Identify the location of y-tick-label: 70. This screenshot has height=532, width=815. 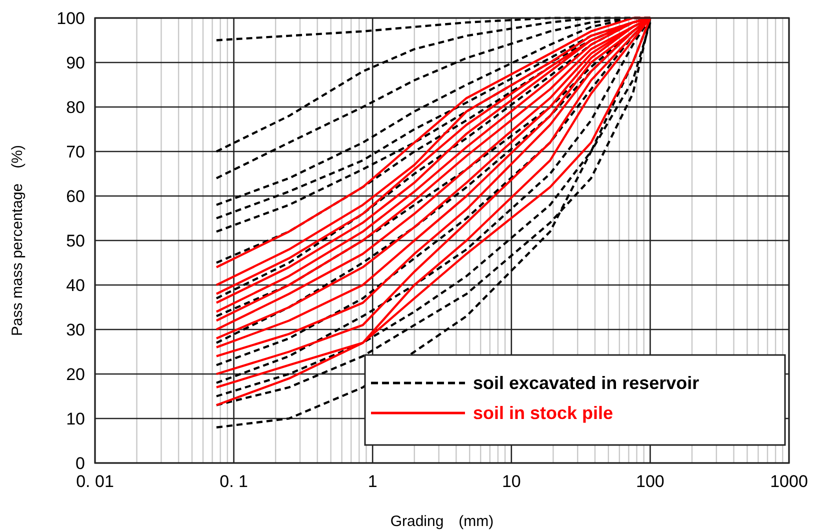
(75, 152).